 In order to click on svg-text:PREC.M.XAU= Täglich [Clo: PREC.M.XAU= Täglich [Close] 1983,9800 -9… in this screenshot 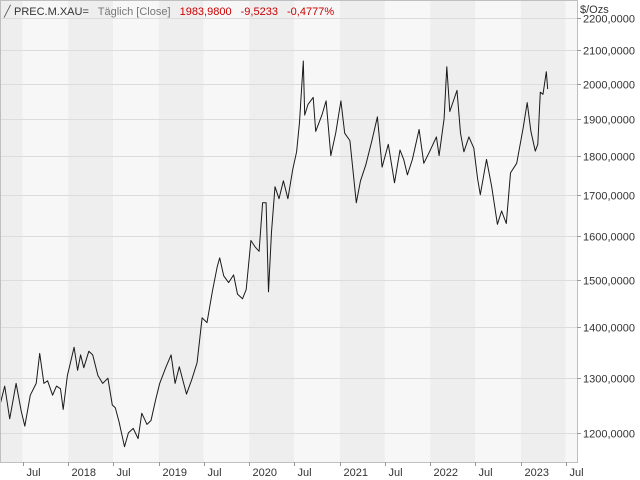, I will do `click(174, 12)`.